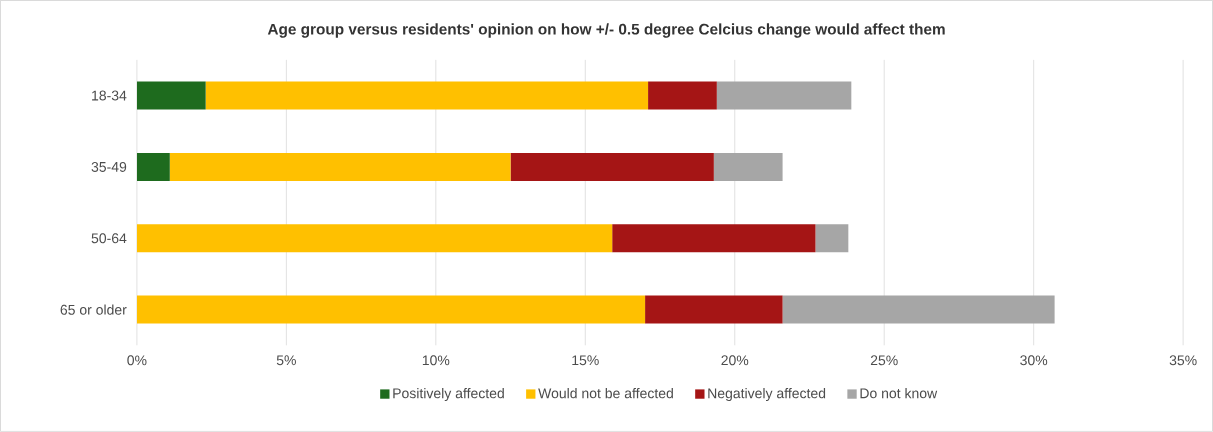 The image size is (1213, 432). Describe the element at coordinates (109, 95) in the screenshot. I see `y-tick-label: 18-34` at that location.